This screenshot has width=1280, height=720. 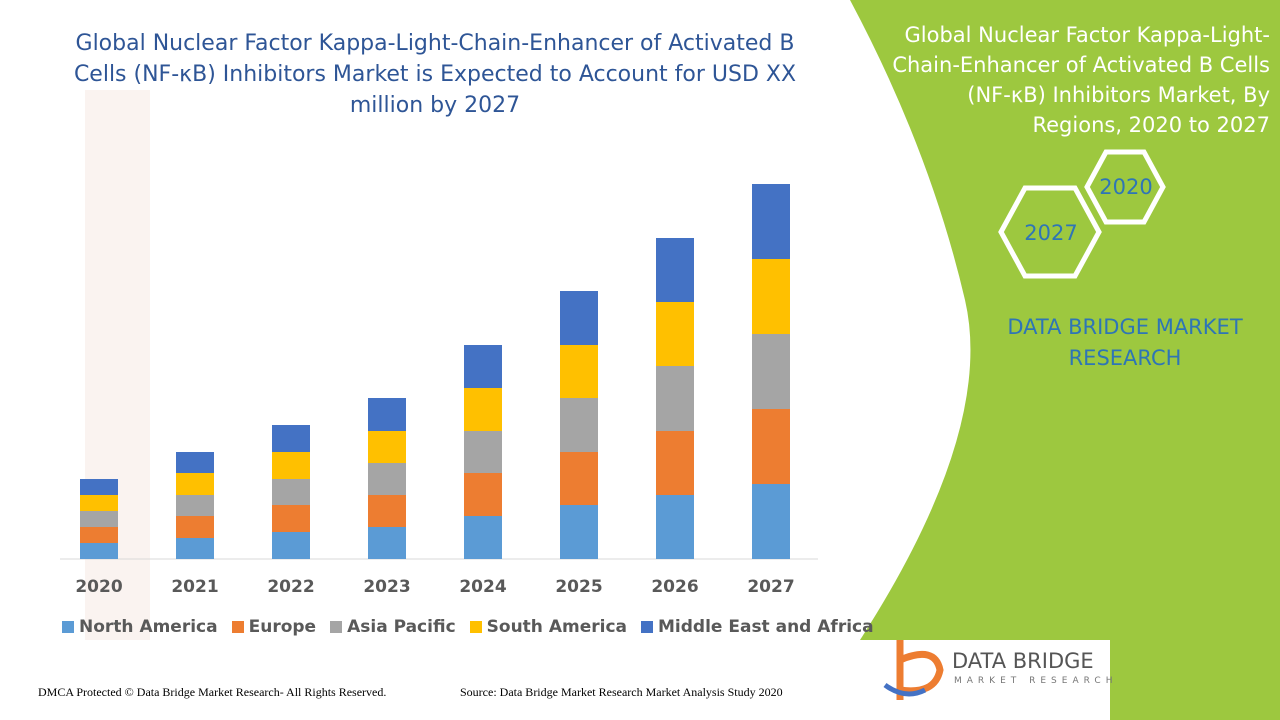 I want to click on legend-item: Europe, so click(x=274, y=627).